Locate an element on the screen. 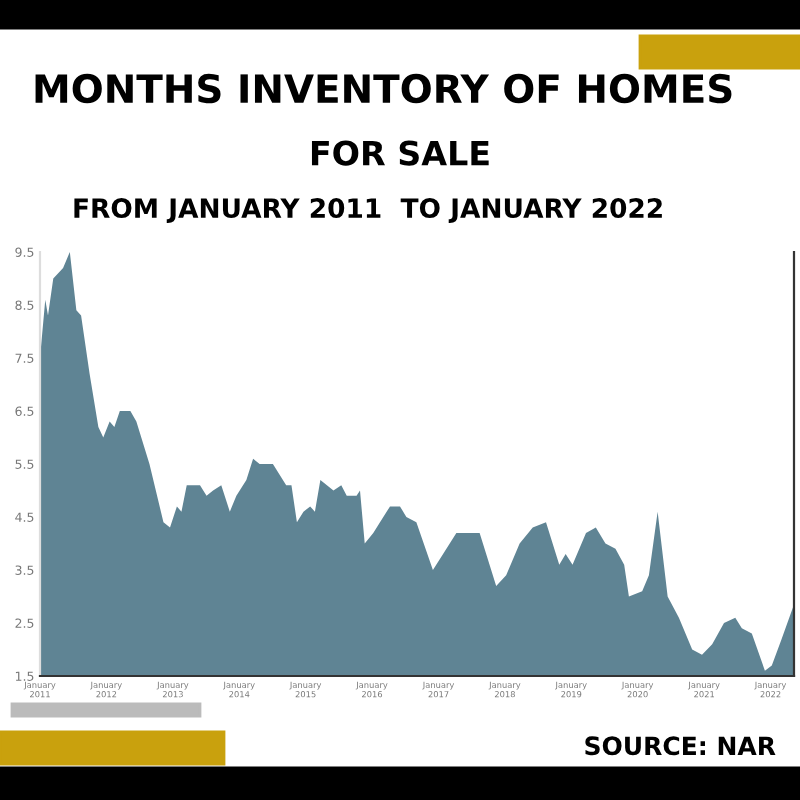 The width and height of the screenshot is (800, 800). source-note: SOURCE: NAR is located at coordinates (680, 746).